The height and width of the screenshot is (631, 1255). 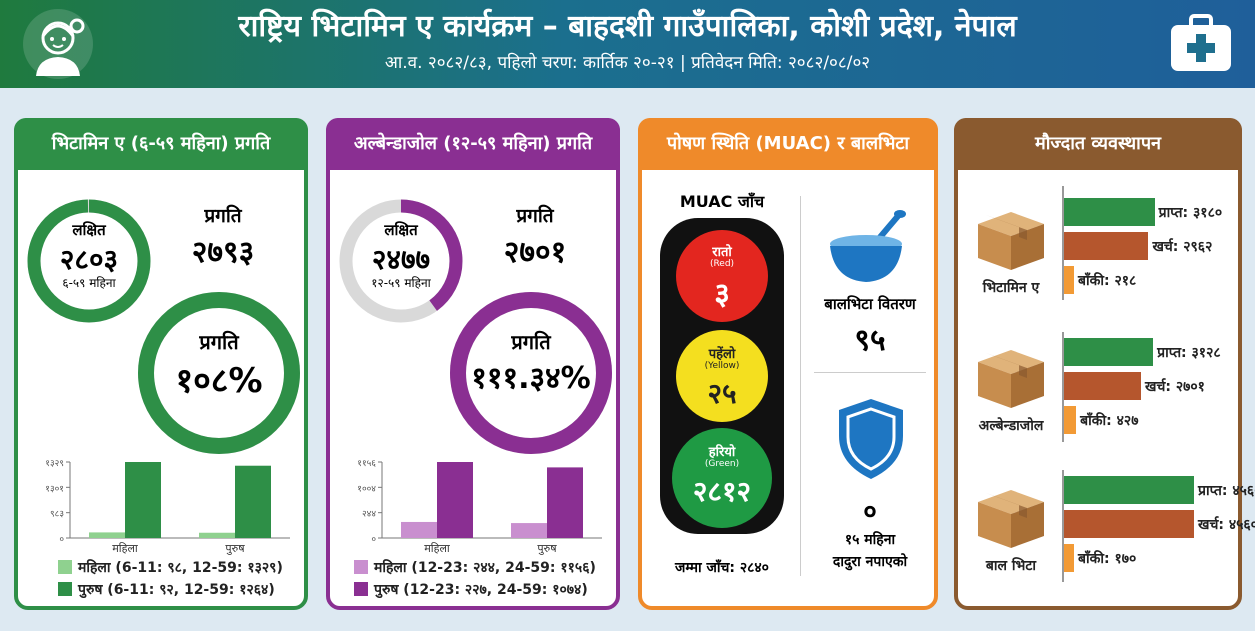 I want to click on muac-green-sub: (Green), so click(x=722, y=464).